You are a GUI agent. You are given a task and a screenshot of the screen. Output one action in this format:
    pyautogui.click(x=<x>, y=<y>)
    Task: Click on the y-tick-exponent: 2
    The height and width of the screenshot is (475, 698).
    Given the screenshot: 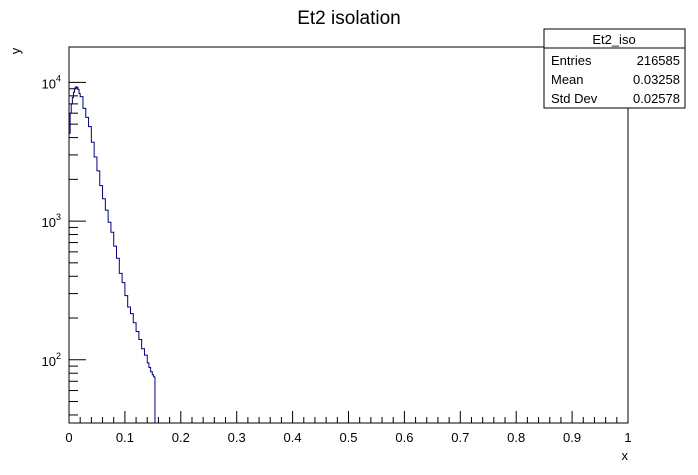 What is the action you would take?
    pyautogui.click(x=58, y=356)
    